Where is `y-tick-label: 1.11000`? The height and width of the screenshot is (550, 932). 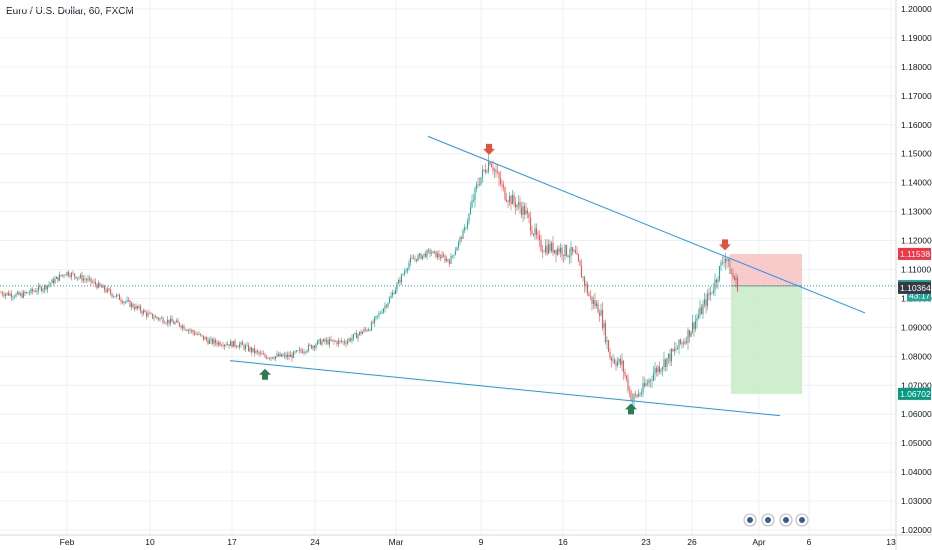
y-tick-label: 1.11000 is located at coordinates (916, 270).